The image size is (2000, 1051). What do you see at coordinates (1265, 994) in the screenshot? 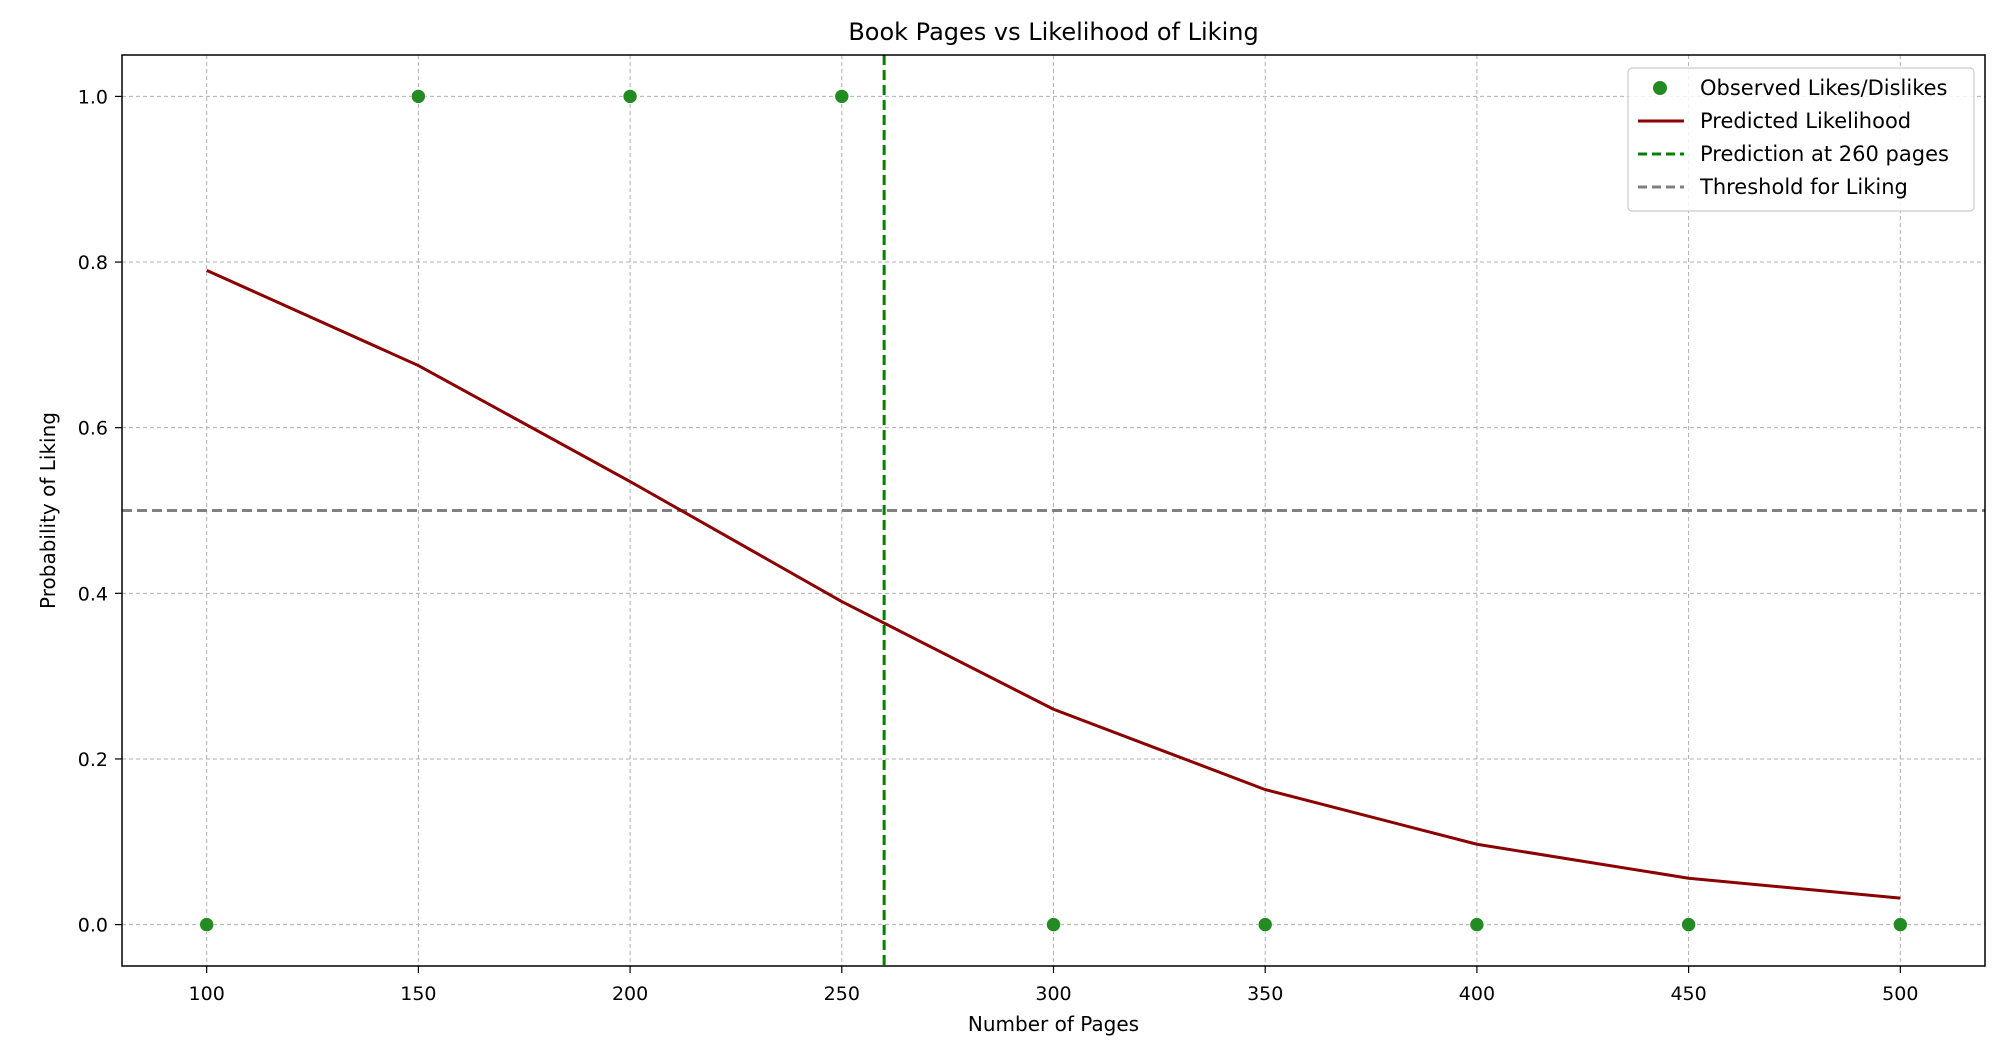
I see `x-tick-label: 350` at bounding box center [1265, 994].